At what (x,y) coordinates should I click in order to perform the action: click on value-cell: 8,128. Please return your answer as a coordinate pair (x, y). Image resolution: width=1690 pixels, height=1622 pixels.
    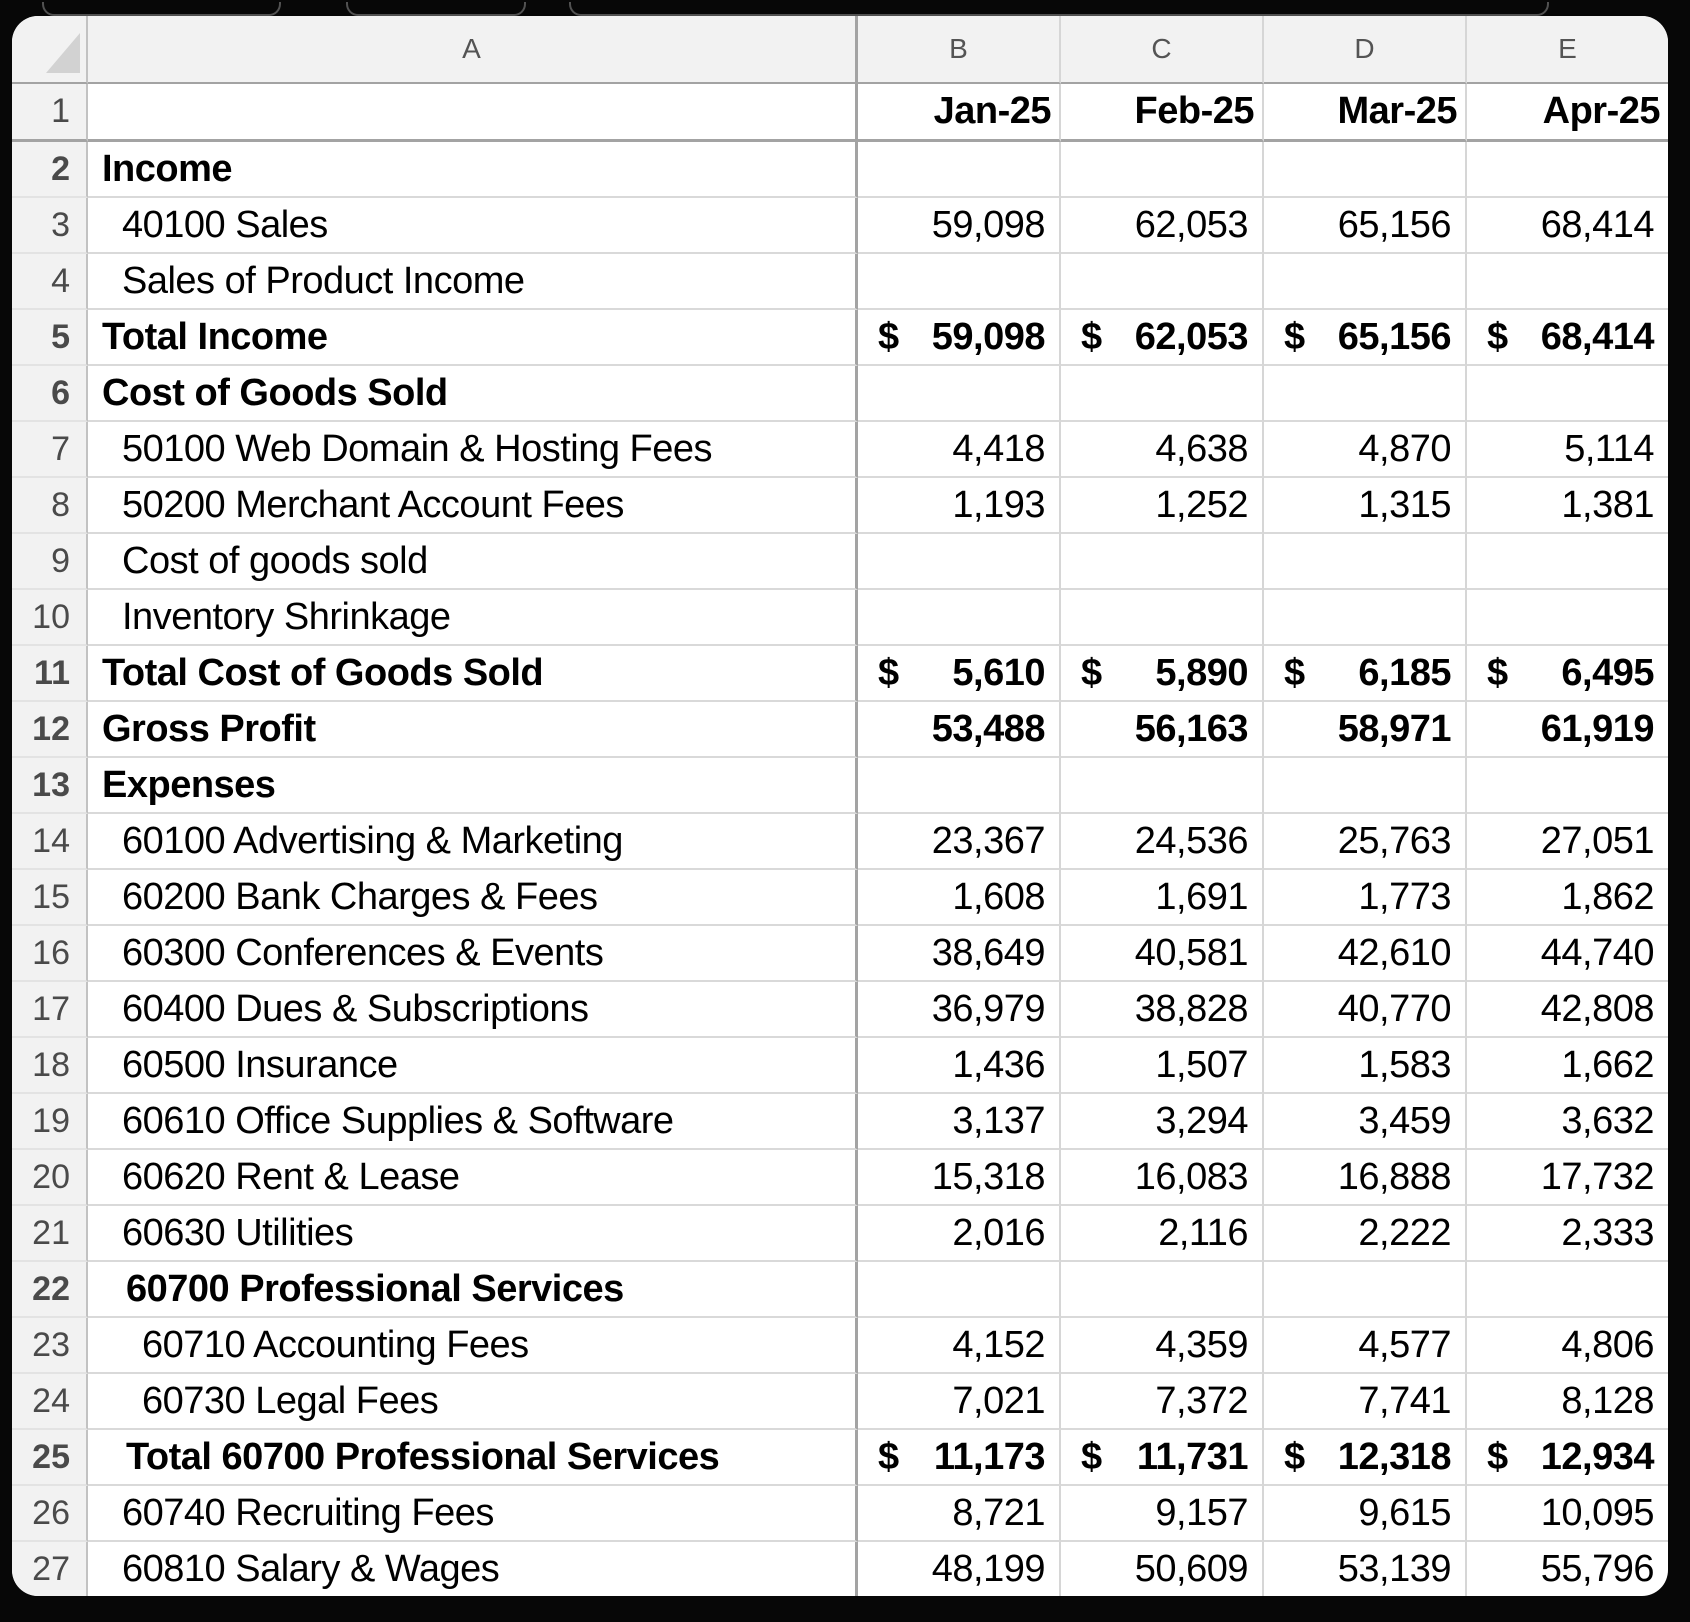
    Looking at the image, I should click on (1567, 1402).